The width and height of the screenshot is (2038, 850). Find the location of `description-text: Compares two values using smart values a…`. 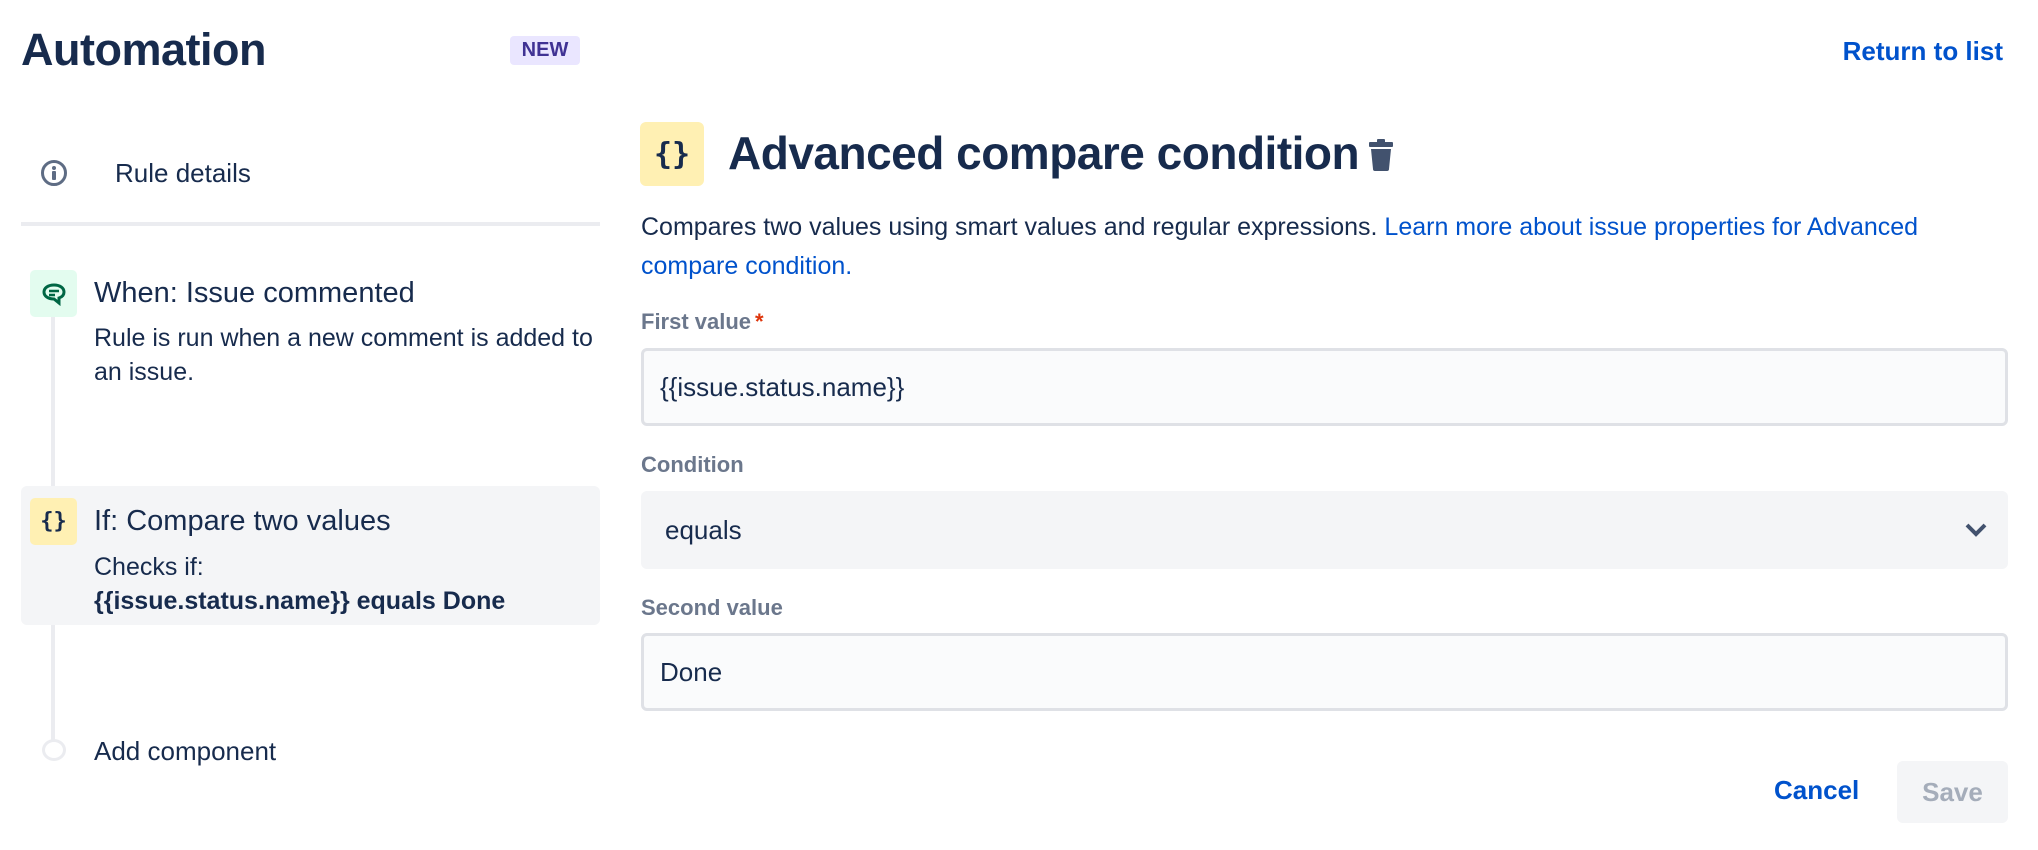

description-text: Compares two values using smart values a… is located at coordinates (1009, 227).